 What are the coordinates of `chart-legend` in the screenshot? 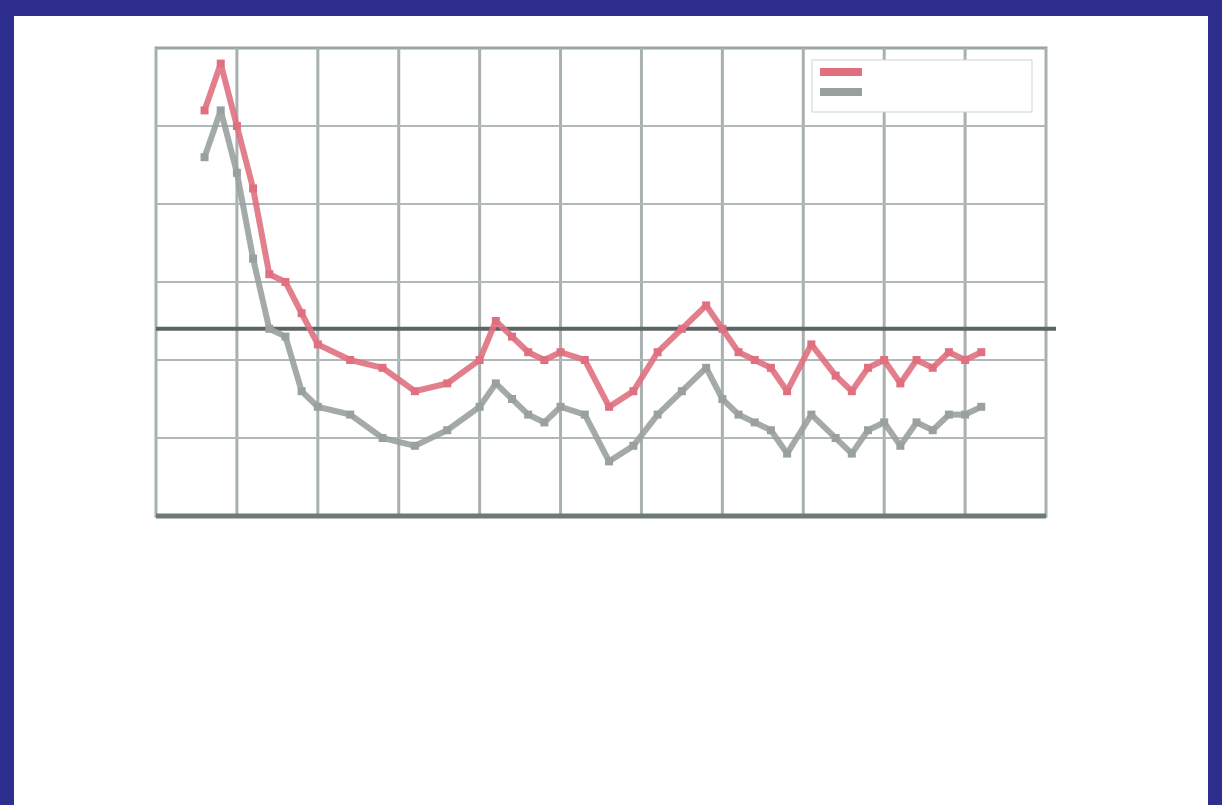 It's located at (922, 86).